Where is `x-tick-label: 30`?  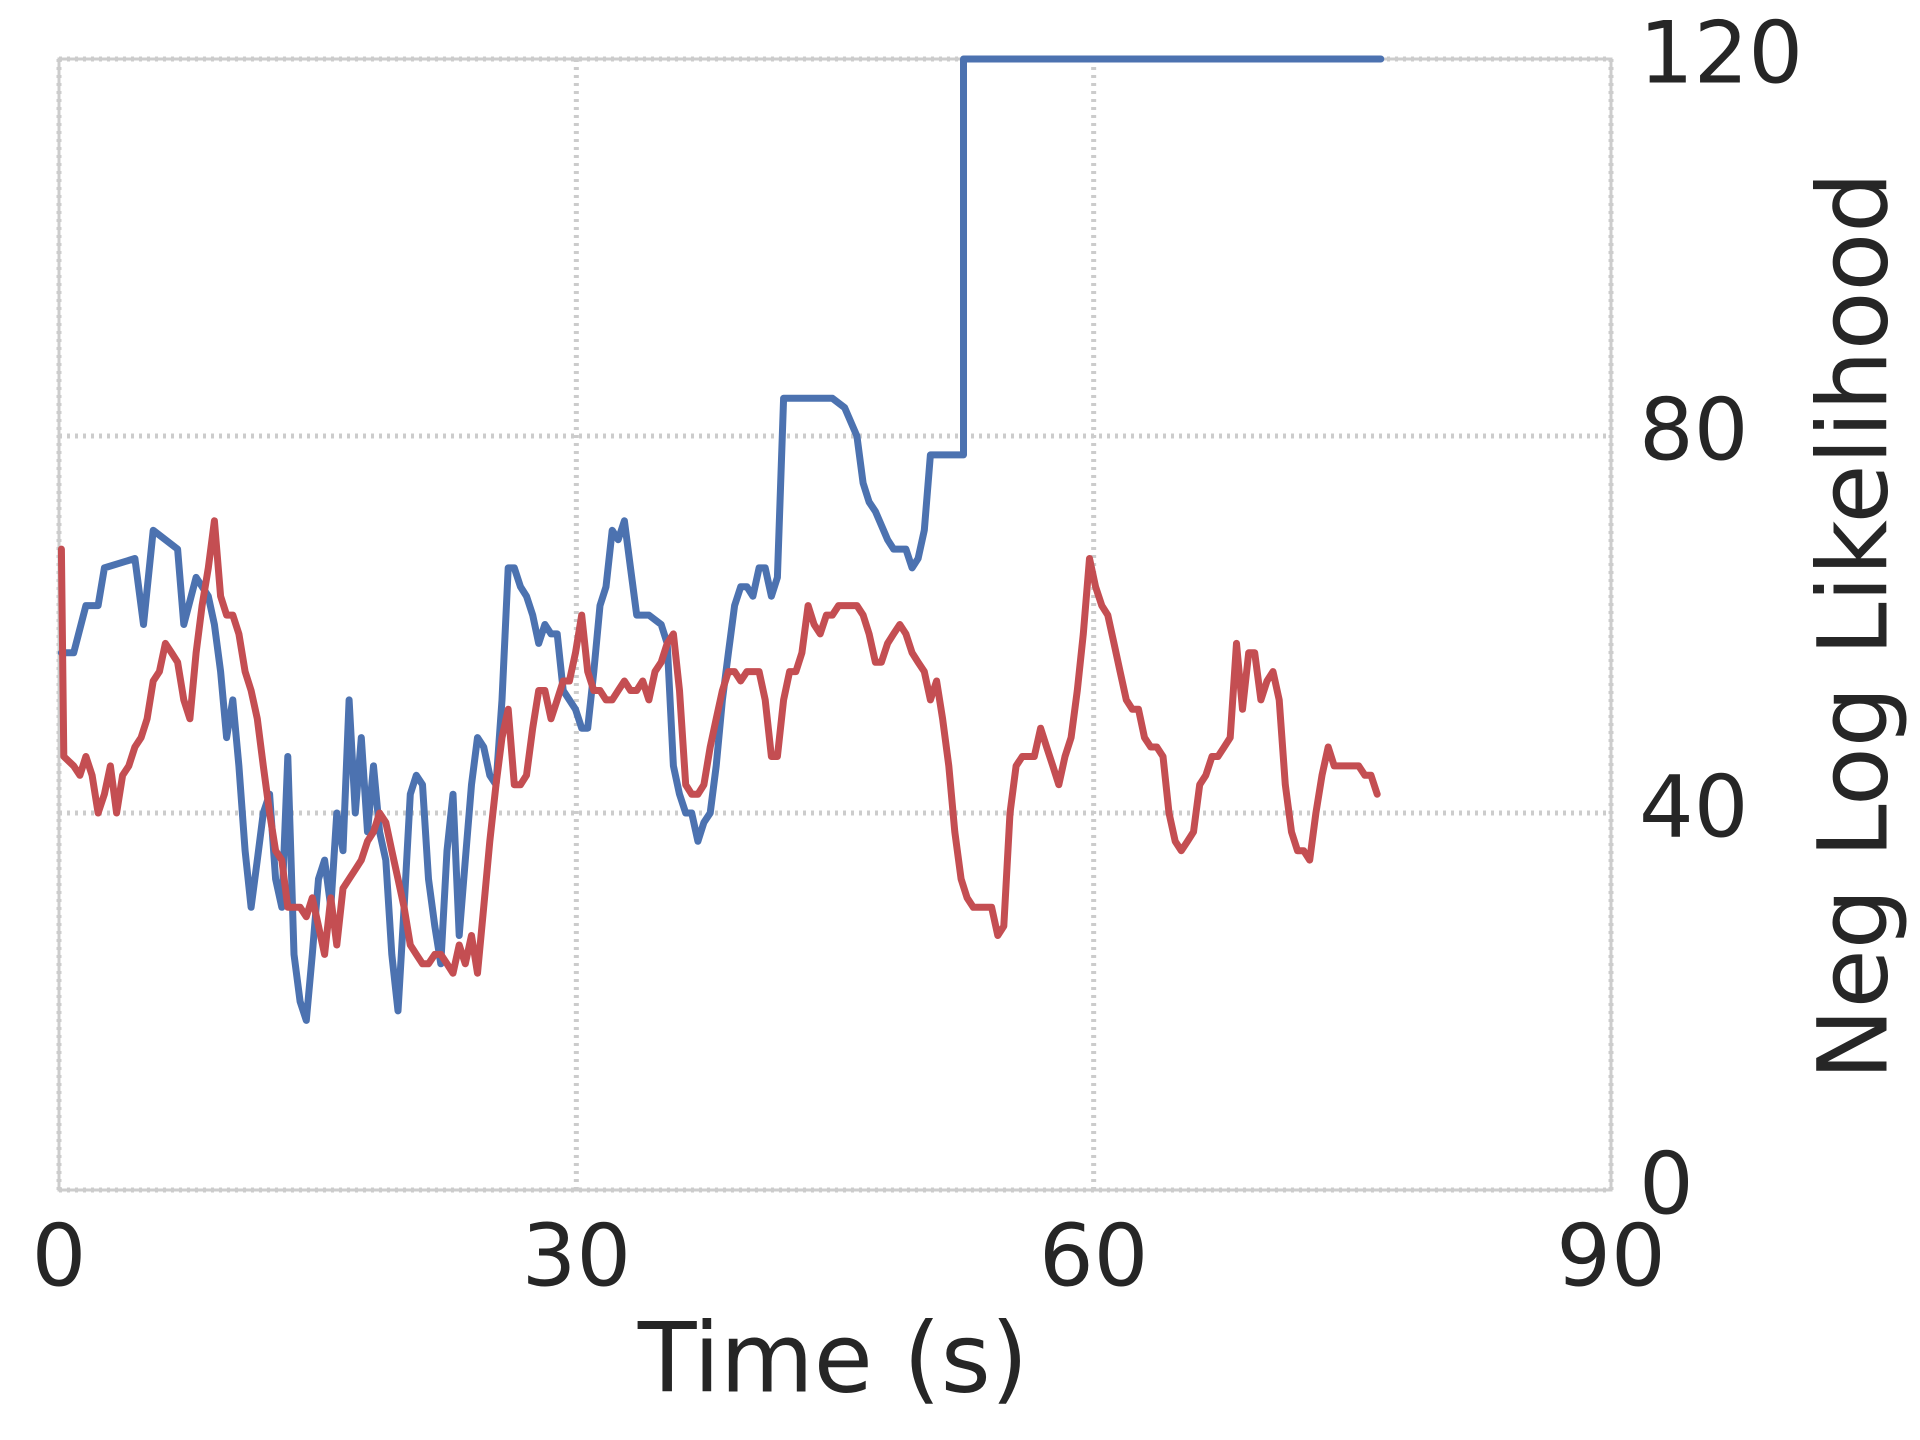 x-tick-label: 30 is located at coordinates (576, 1256).